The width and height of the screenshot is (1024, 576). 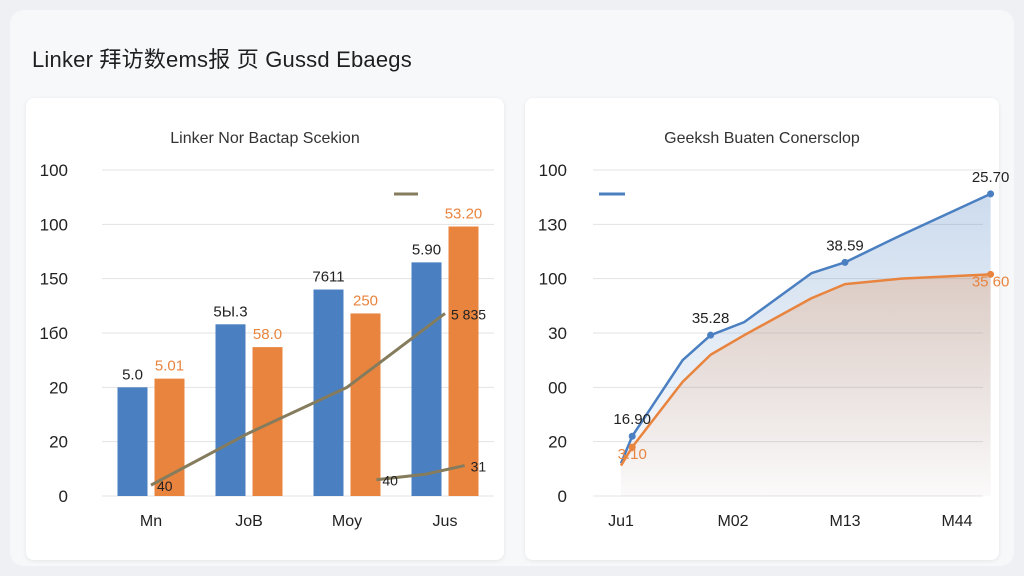 What do you see at coordinates (464, 214) in the screenshot?
I see `bar-data-label: 53.20` at bounding box center [464, 214].